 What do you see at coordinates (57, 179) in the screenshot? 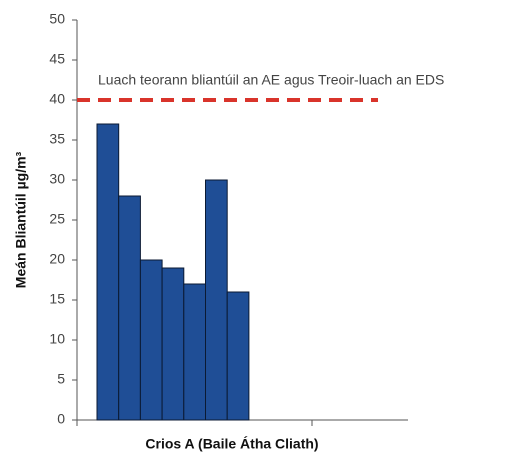
I see `y-tick-label: 30` at bounding box center [57, 179].